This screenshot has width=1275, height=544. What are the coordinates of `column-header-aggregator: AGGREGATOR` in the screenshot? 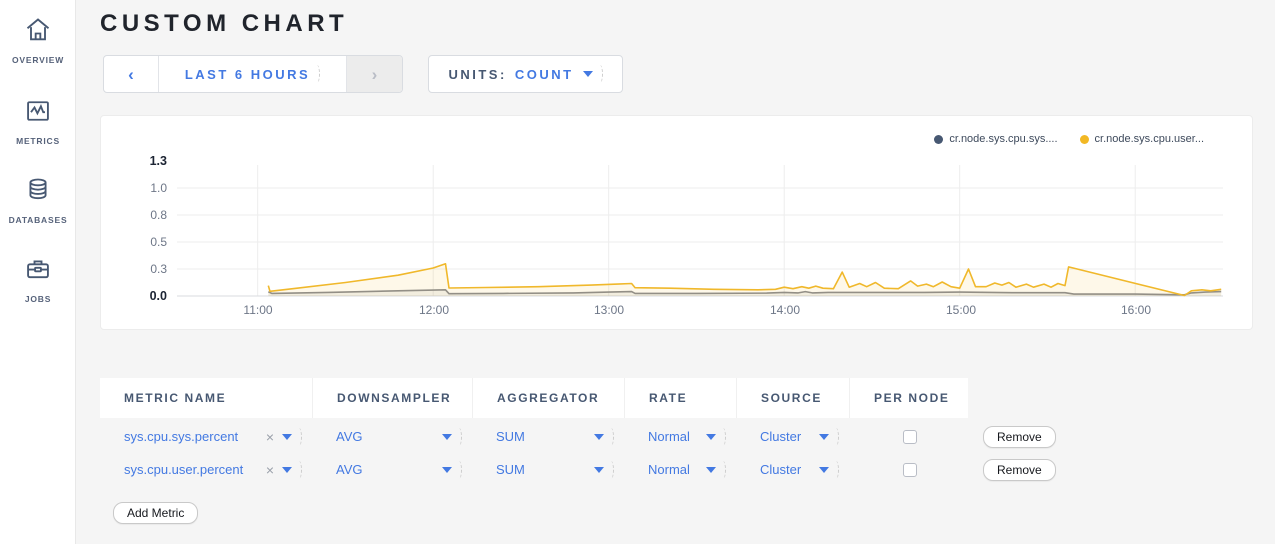 It's located at (548, 398).